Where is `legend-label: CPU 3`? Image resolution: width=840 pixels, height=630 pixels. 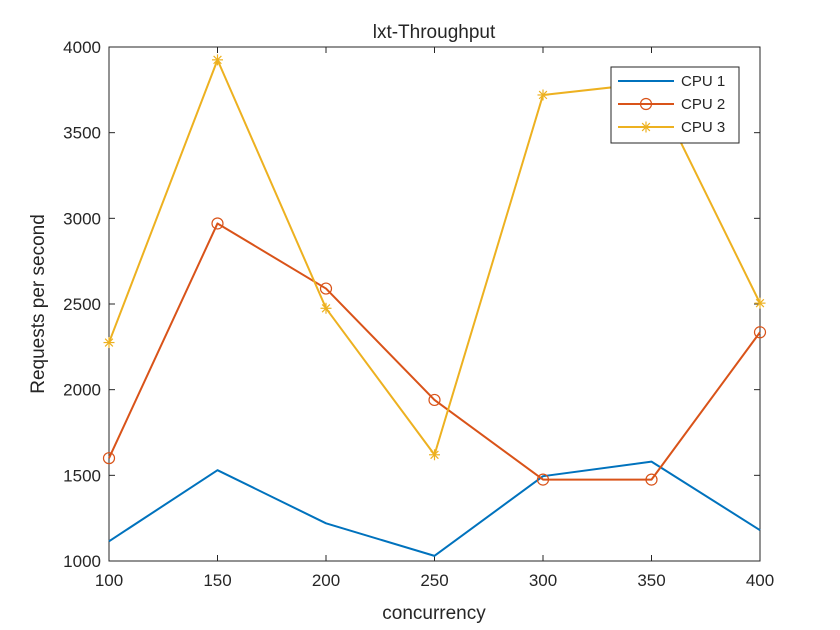 legend-label: CPU 3 is located at coordinates (703, 127).